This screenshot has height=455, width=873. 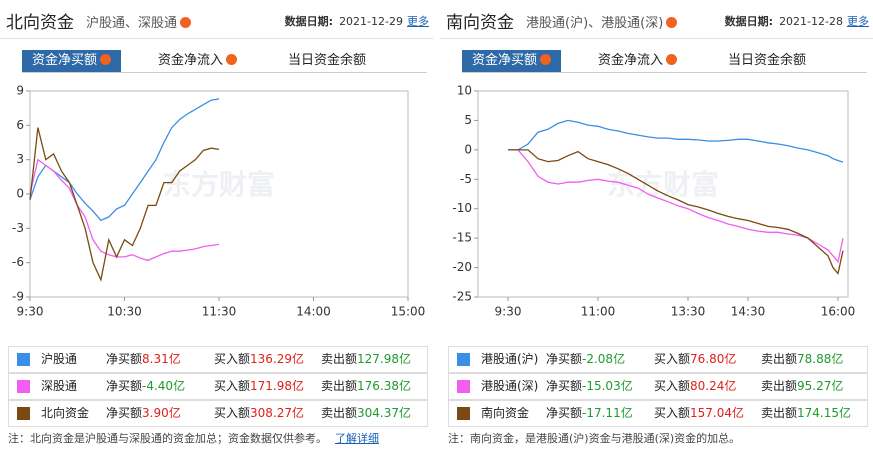 What do you see at coordinates (371, 21) in the screenshot?
I see `date-value: 2021-12-29` at bounding box center [371, 21].